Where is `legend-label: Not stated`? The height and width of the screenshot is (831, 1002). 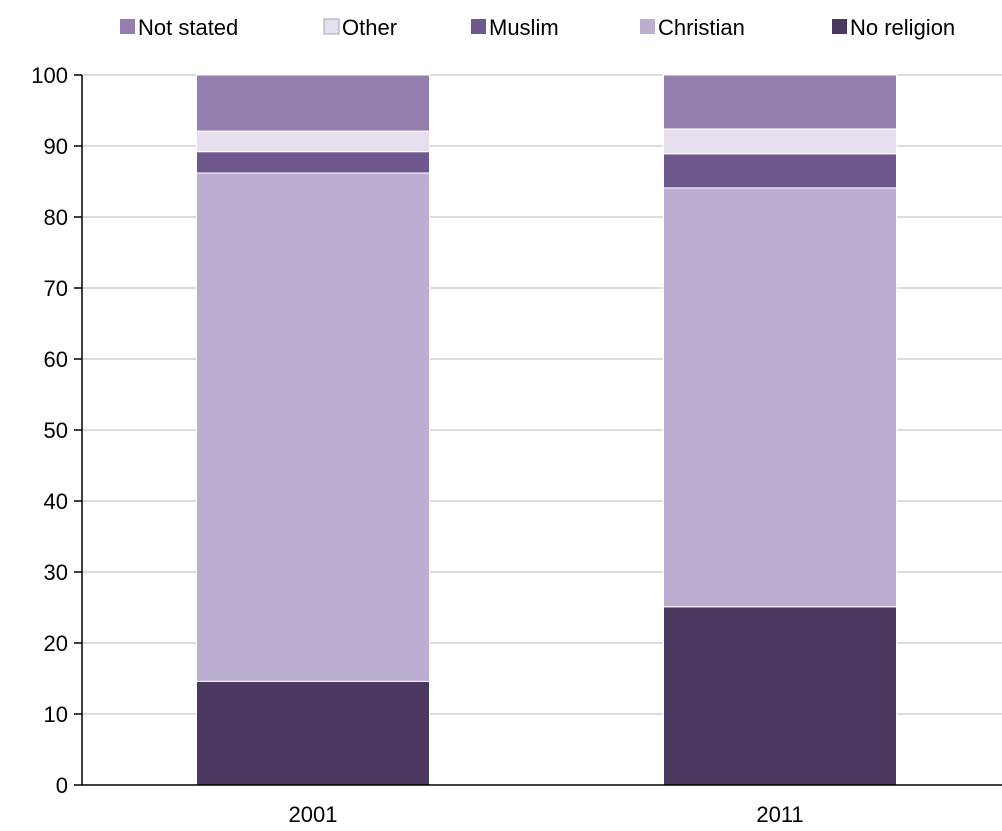 legend-label: Not stated is located at coordinates (188, 27).